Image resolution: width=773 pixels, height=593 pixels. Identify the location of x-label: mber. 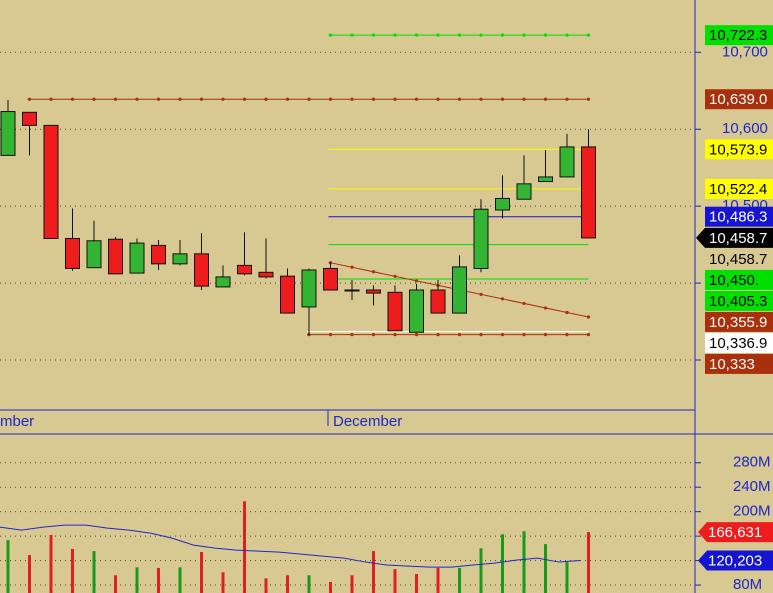
(17, 421).